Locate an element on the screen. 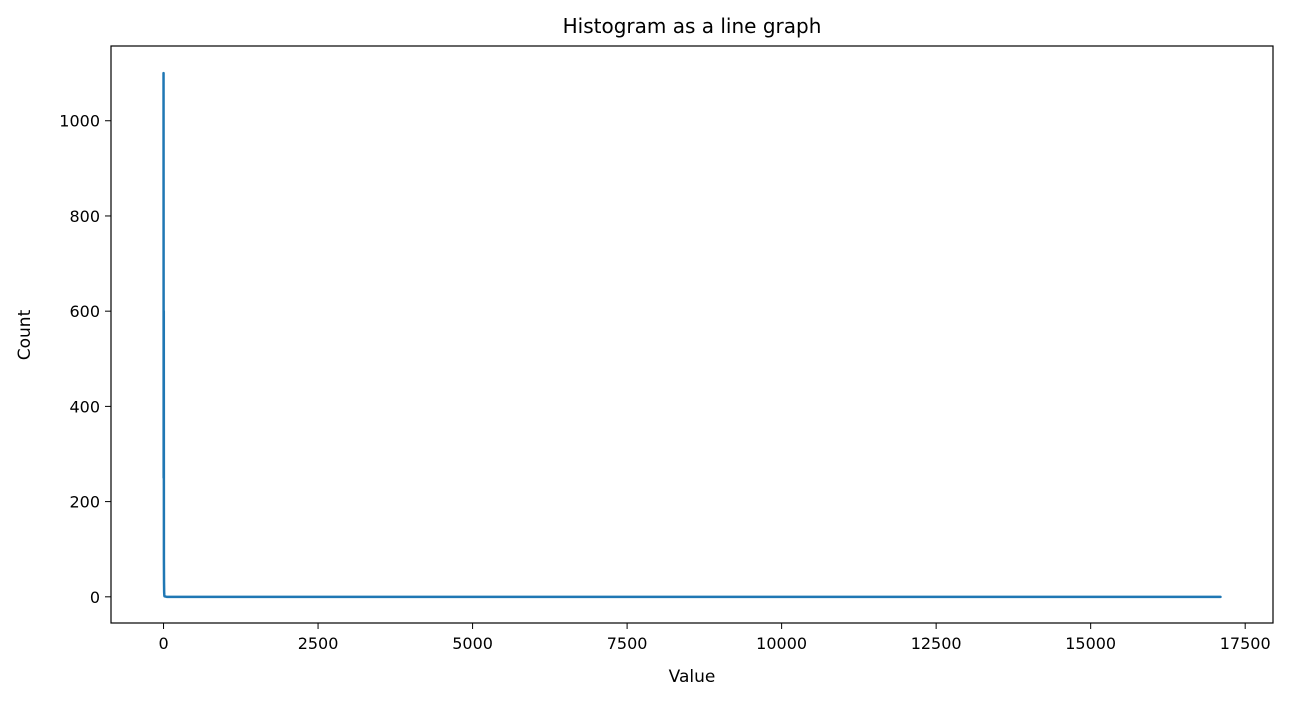 The height and width of the screenshot is (701, 1293). x-axis-title: Value is located at coordinates (692, 677).